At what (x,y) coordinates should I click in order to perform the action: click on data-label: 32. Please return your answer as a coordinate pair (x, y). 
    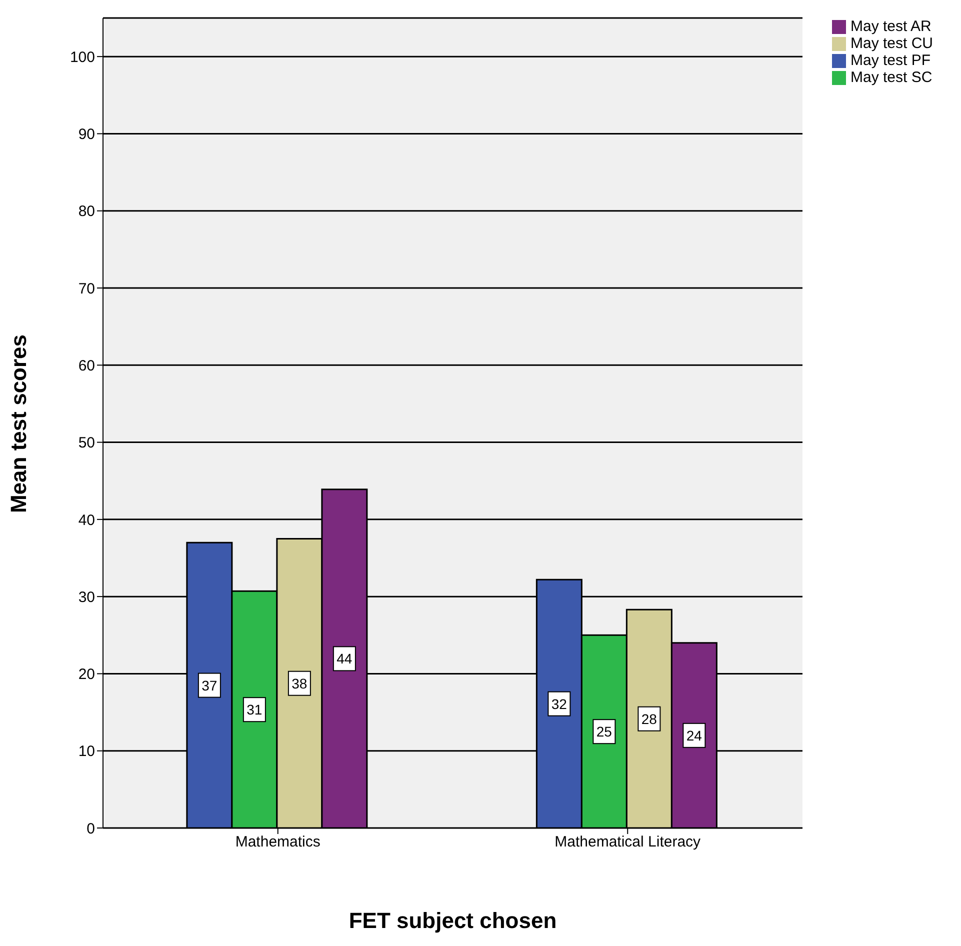
    Looking at the image, I should click on (559, 704).